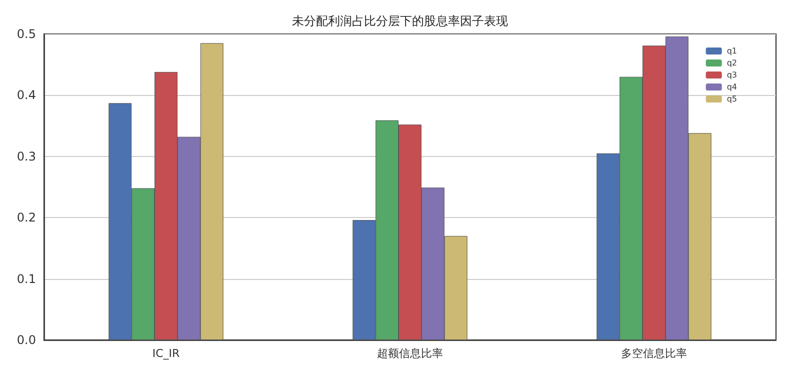 The height and width of the screenshot is (374, 800). I want to click on x-tick-label: IC_IR, so click(166, 353).